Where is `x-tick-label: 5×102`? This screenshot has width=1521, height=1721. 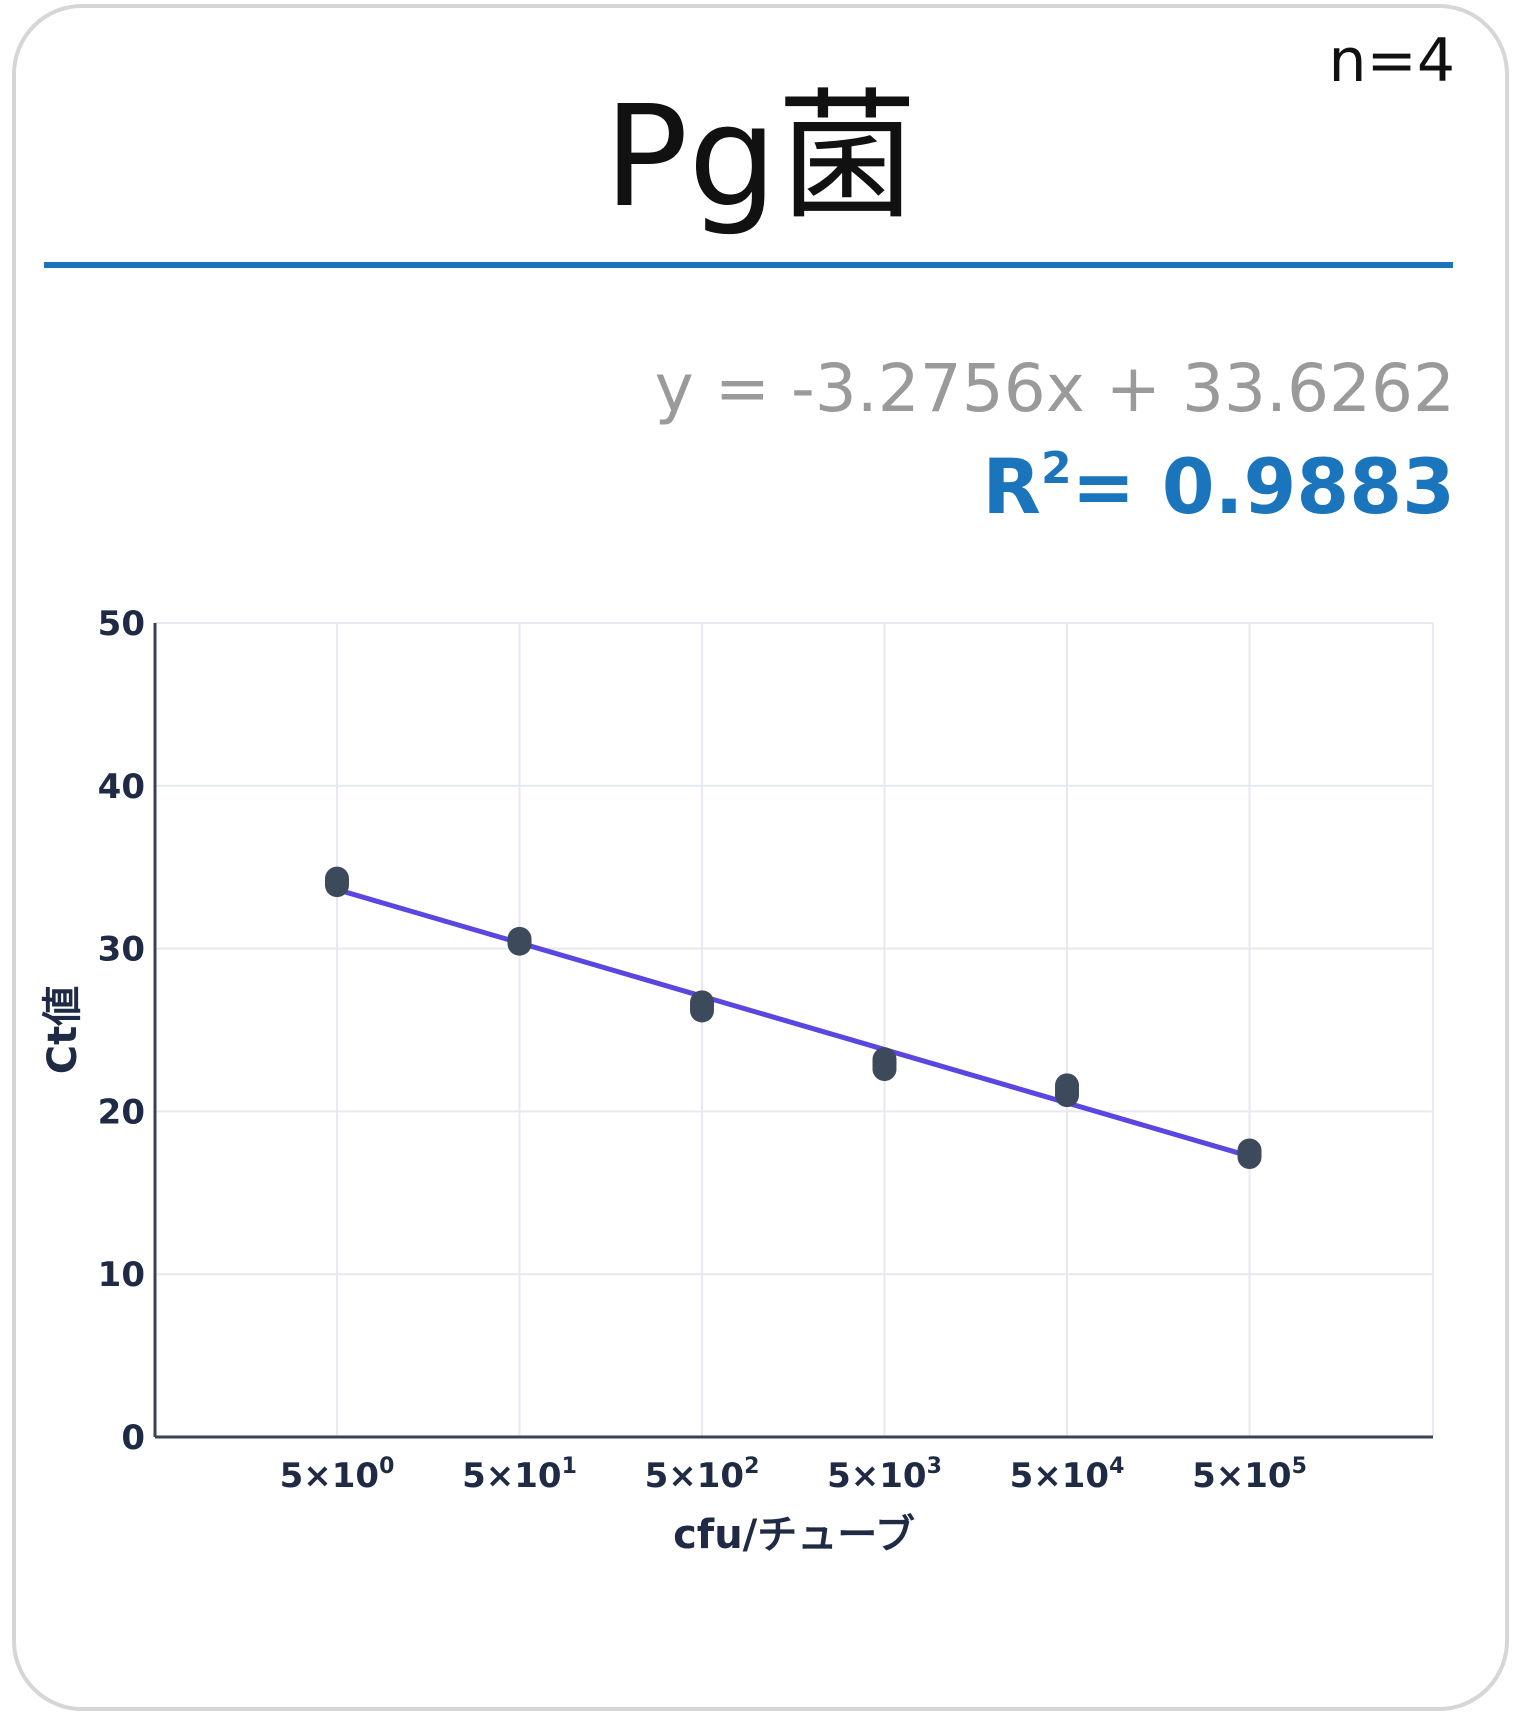
x-tick-label: 5×102 is located at coordinates (702, 1475).